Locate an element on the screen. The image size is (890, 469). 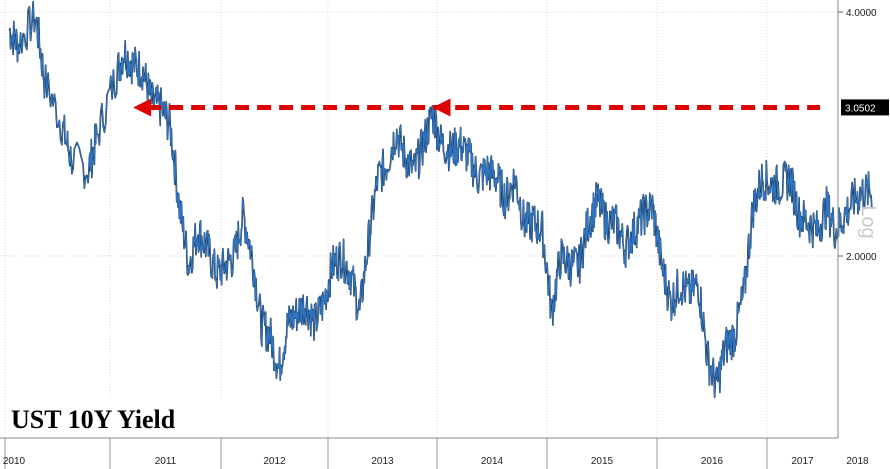
resistance-arrow-annotation is located at coordinates (476, 107).